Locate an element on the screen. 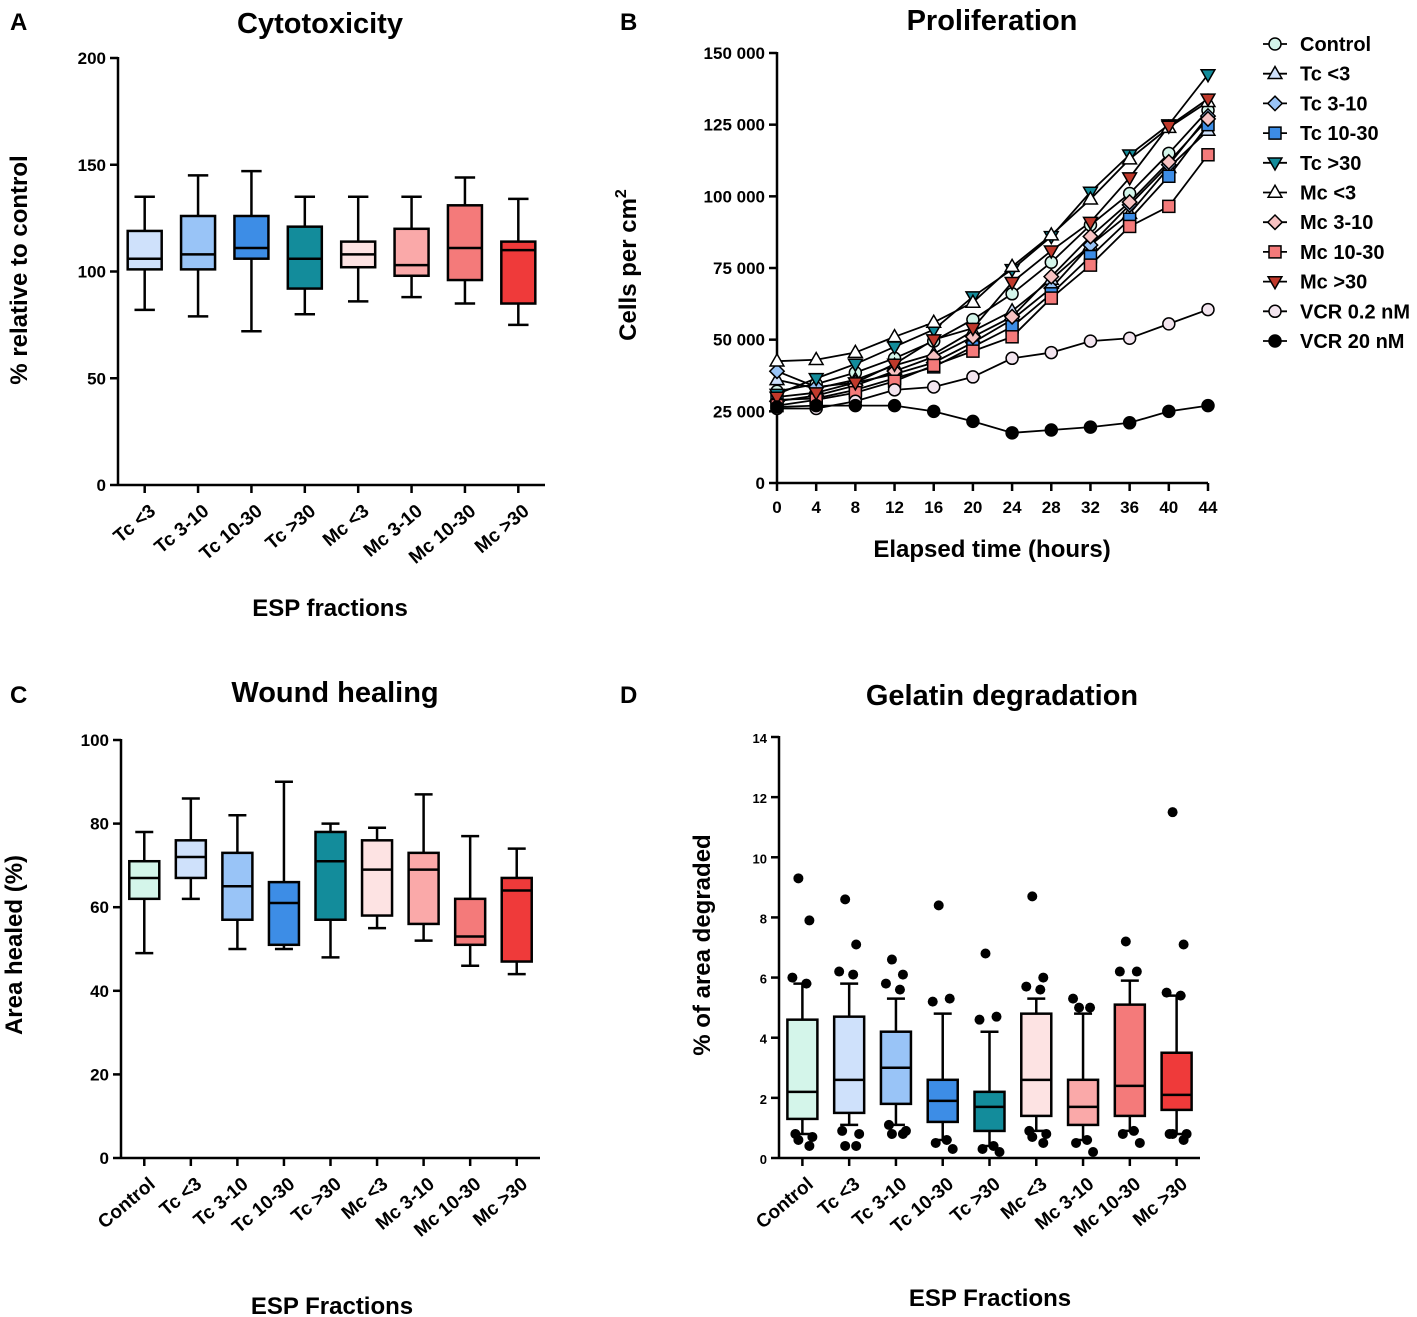 Image resolution: width=1417 pixels, height=1317 pixels. chart-b-xtick-label: 24 is located at coordinates (1012, 507).